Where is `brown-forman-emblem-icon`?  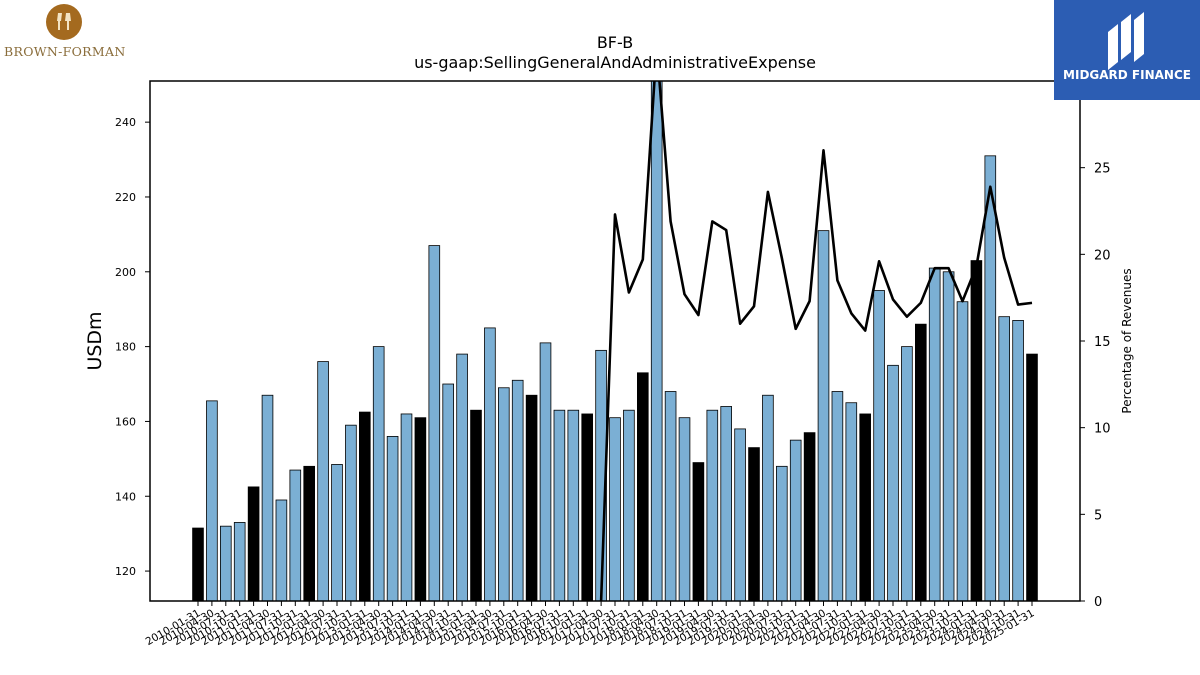 brown-forman-emblem-icon is located at coordinates (64, 22).